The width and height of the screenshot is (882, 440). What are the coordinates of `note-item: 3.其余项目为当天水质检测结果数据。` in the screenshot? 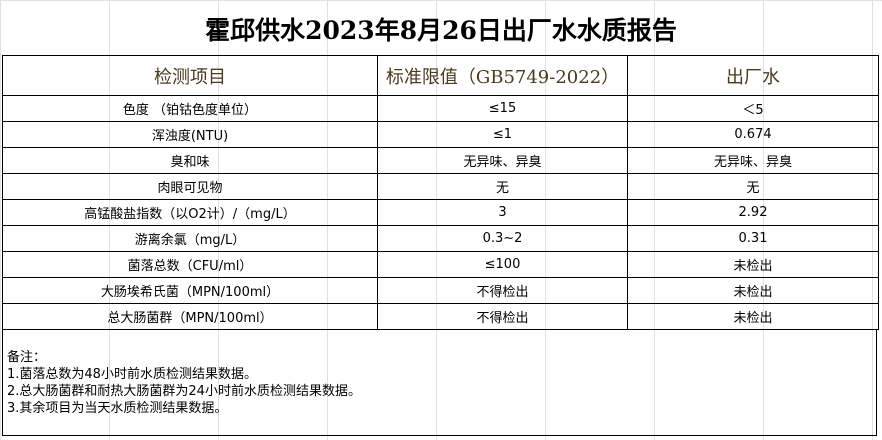 It's located at (117, 408).